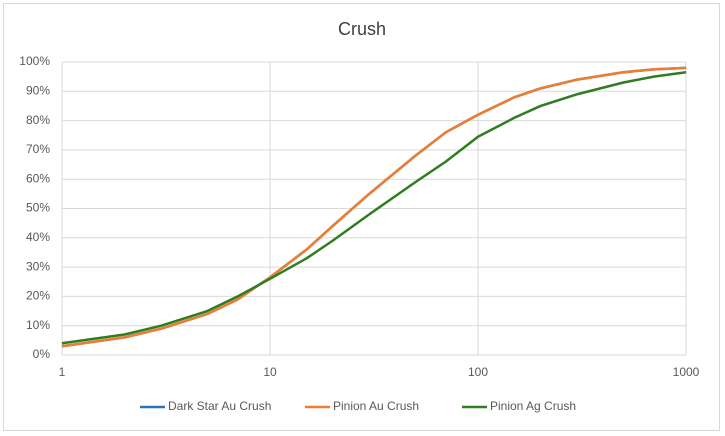 This screenshot has width=725, height=436. Describe the element at coordinates (376, 406) in the screenshot. I see `legend-label: Pinion Au Crush` at that location.